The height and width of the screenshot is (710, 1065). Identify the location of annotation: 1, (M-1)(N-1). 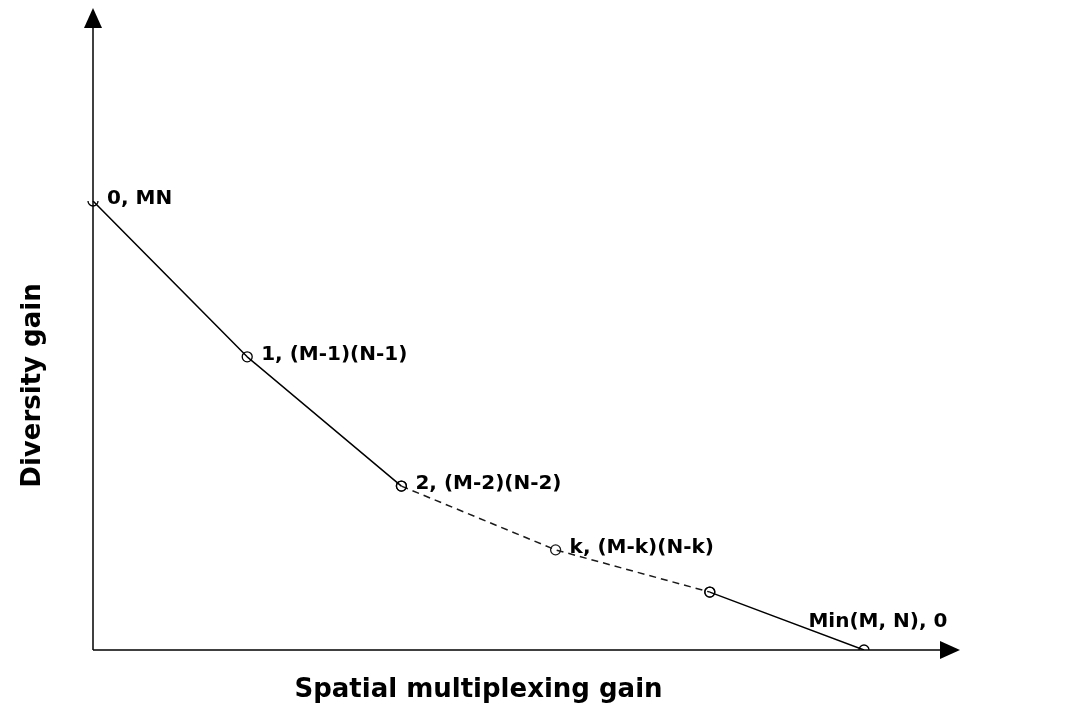
(334, 353).